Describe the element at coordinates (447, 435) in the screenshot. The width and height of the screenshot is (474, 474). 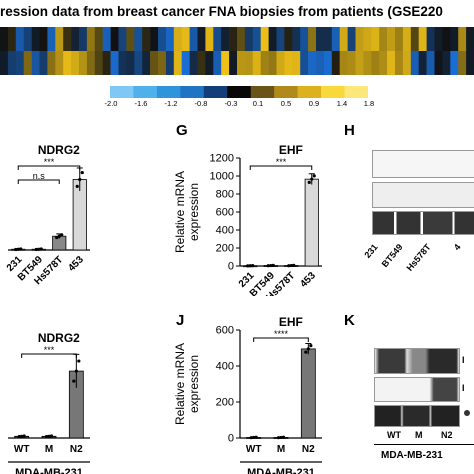
I see `lane-label: N2` at that location.